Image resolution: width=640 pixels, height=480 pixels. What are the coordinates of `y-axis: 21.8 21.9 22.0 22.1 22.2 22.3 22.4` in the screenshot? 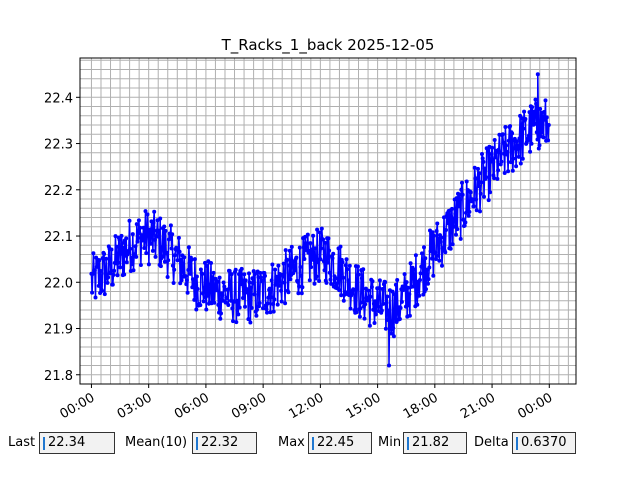 It's located at (62, 237).